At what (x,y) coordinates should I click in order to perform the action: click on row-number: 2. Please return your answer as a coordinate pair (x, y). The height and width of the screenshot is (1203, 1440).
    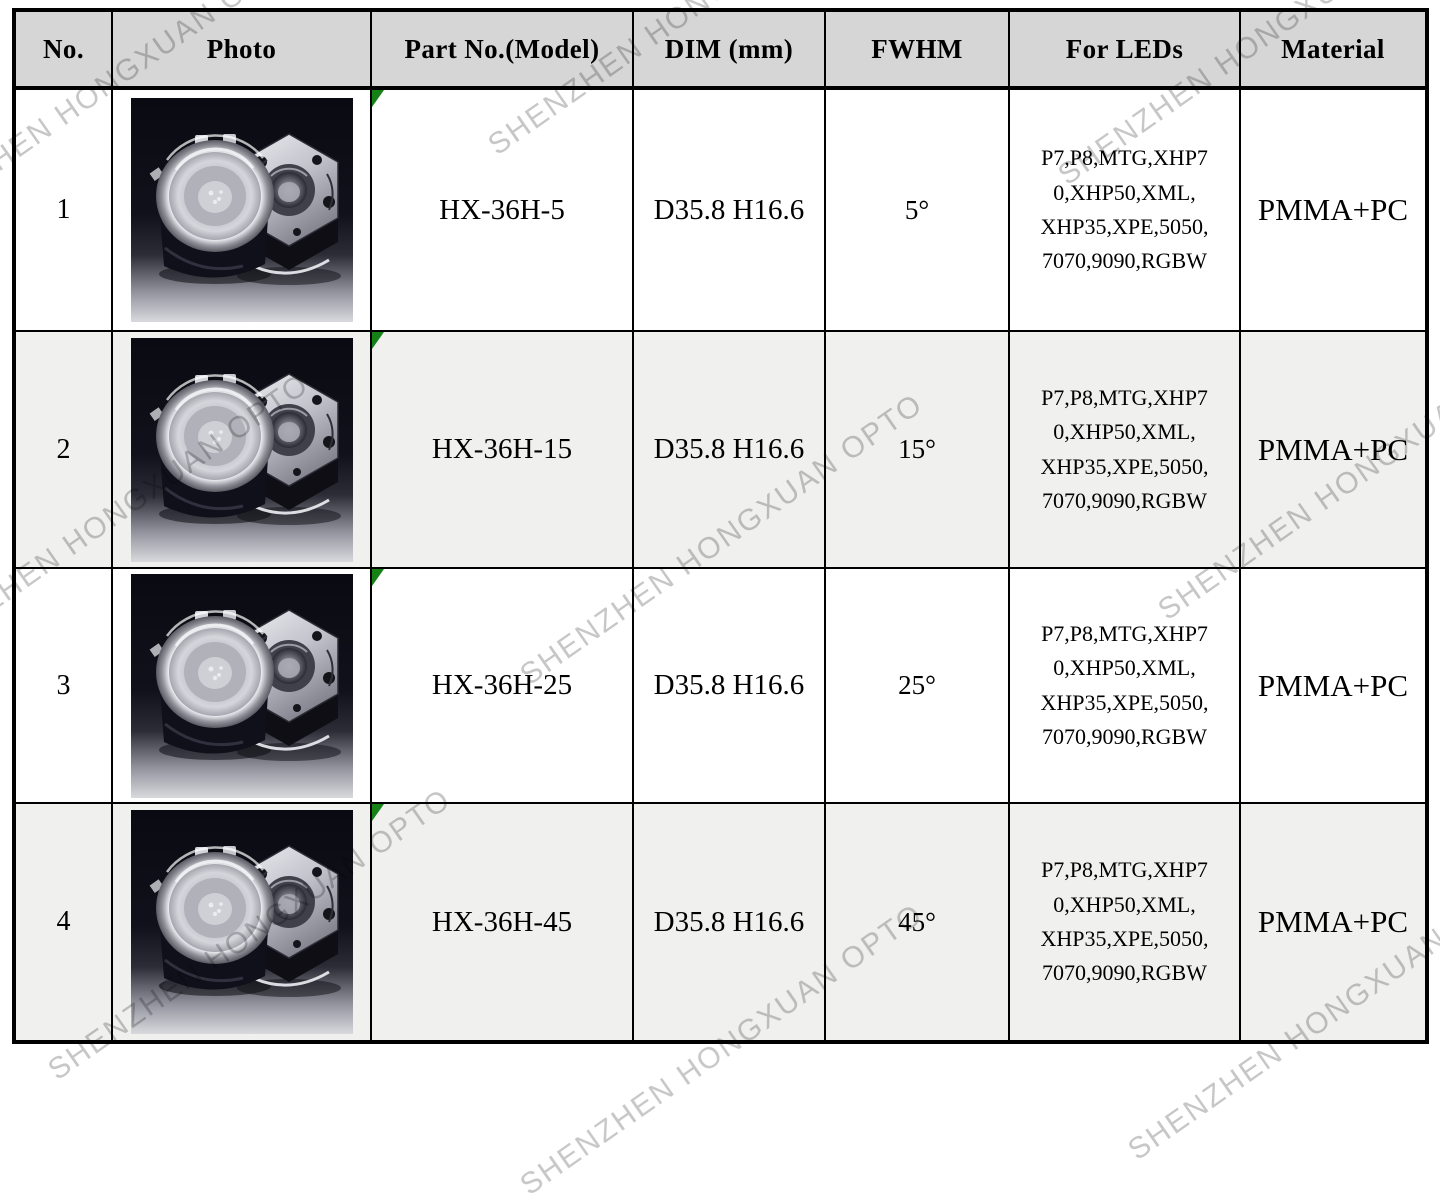
    Looking at the image, I should click on (63, 449).